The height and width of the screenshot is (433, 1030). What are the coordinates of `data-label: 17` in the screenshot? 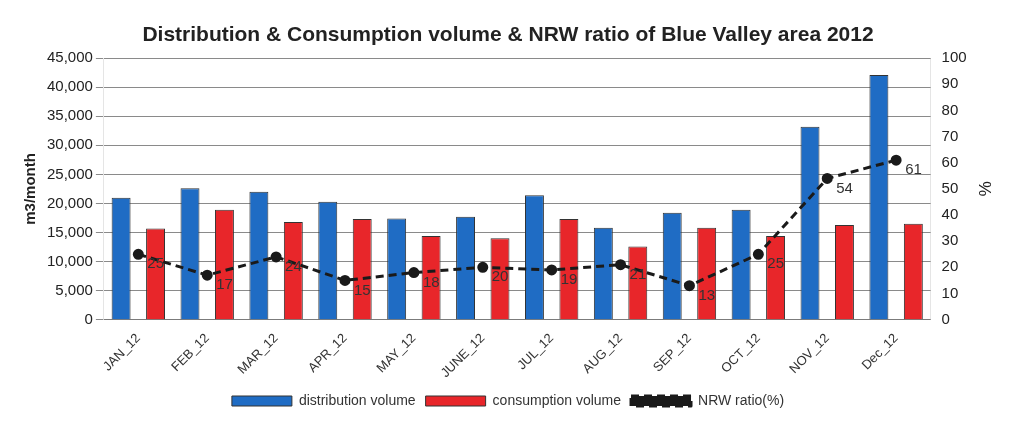 It's located at (224, 284).